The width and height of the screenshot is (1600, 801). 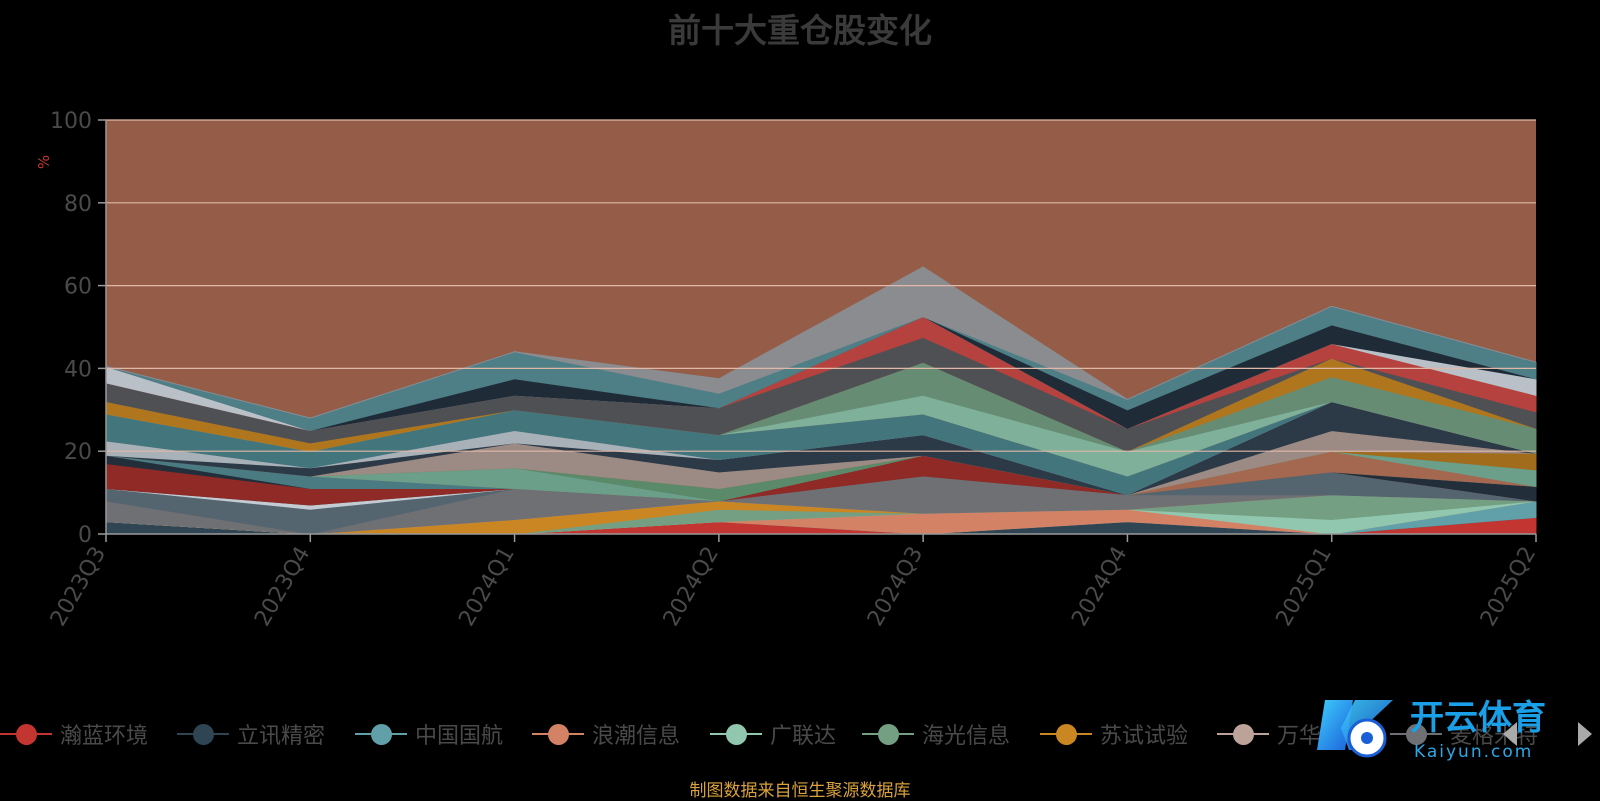 What do you see at coordinates (800, 791) in the screenshot?
I see `data-source-note: 制图数据来自恒生聚源数据库` at bounding box center [800, 791].